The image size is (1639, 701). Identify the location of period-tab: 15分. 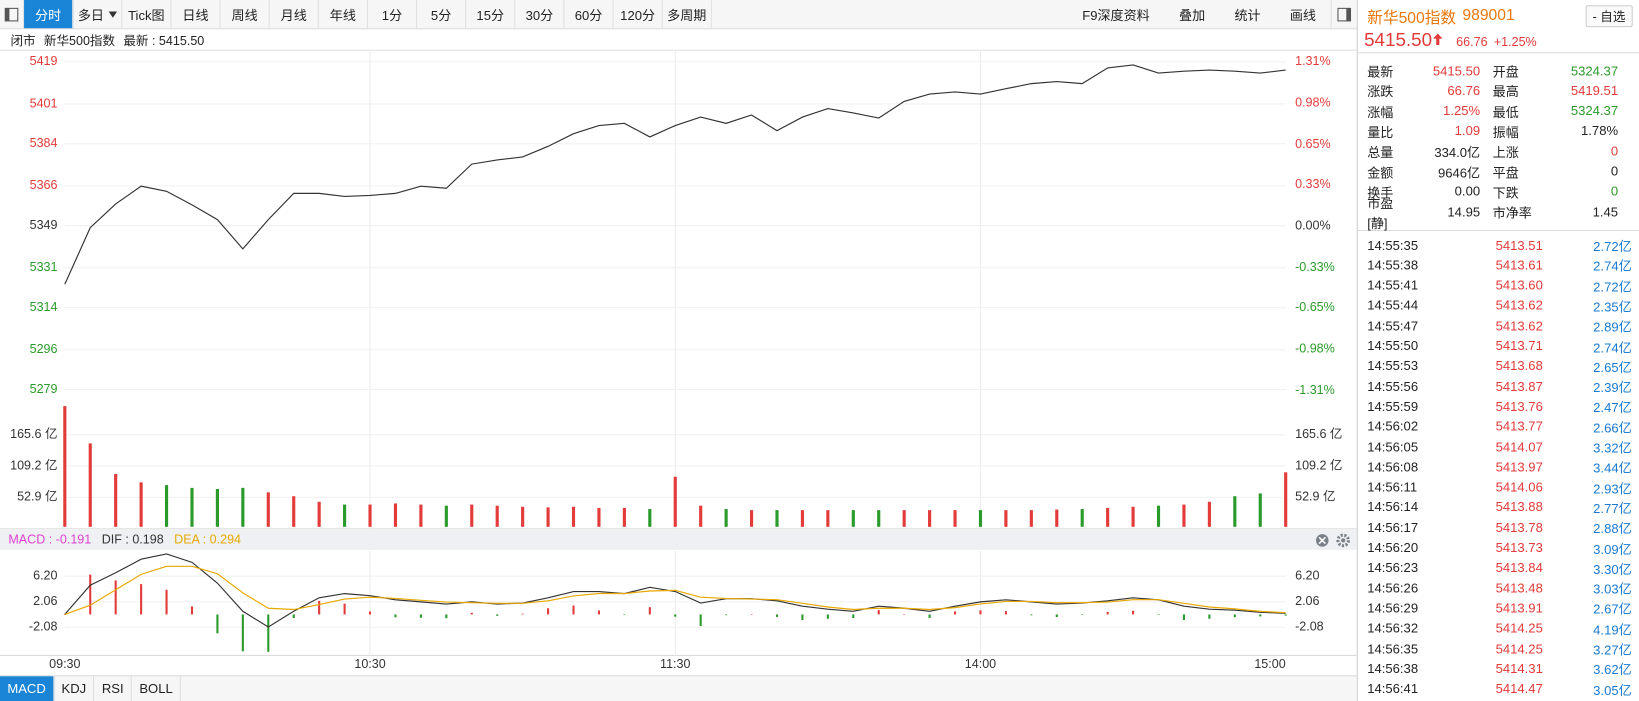
(491, 14).